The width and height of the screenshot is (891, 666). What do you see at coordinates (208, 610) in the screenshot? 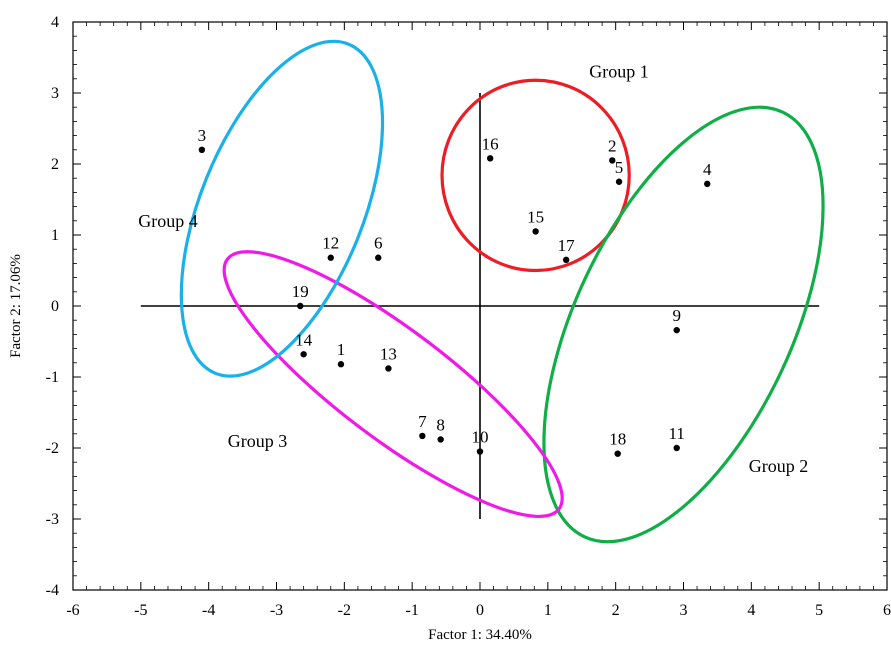
I see `x-tick-label: -4` at bounding box center [208, 610].